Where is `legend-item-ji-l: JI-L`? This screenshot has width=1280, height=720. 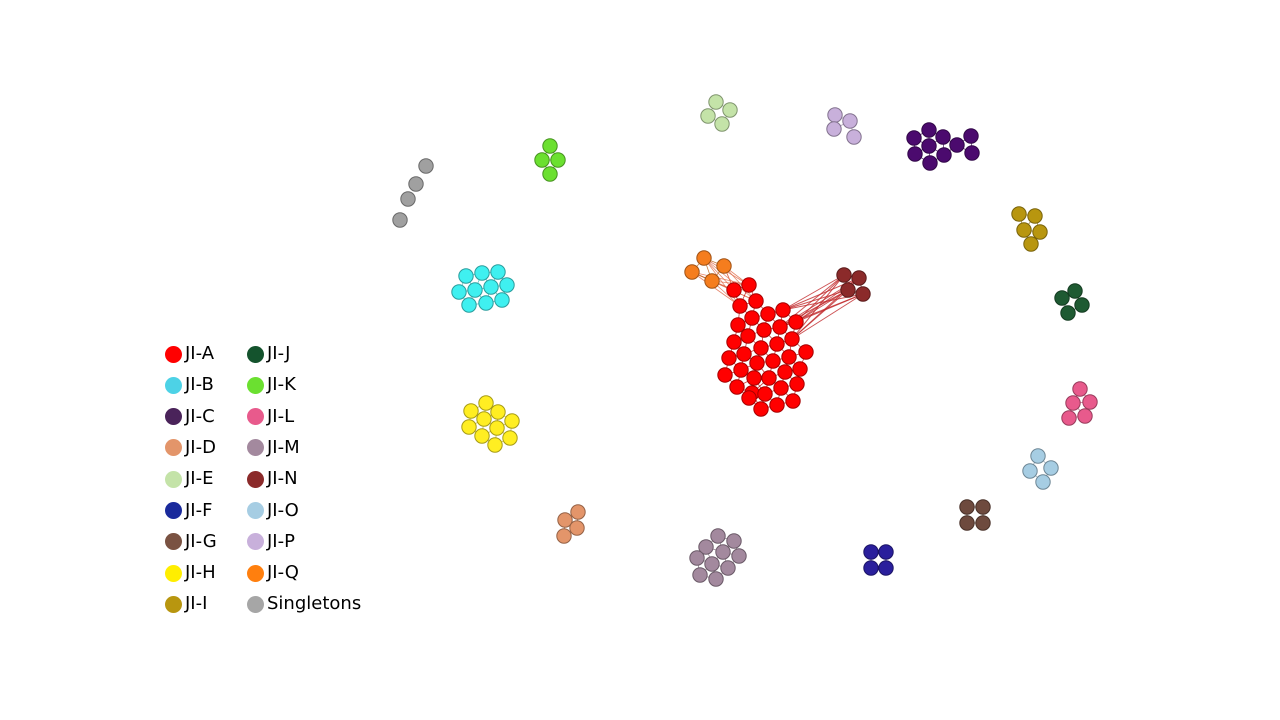 legend-item-ji-l: JI-L is located at coordinates (270, 417).